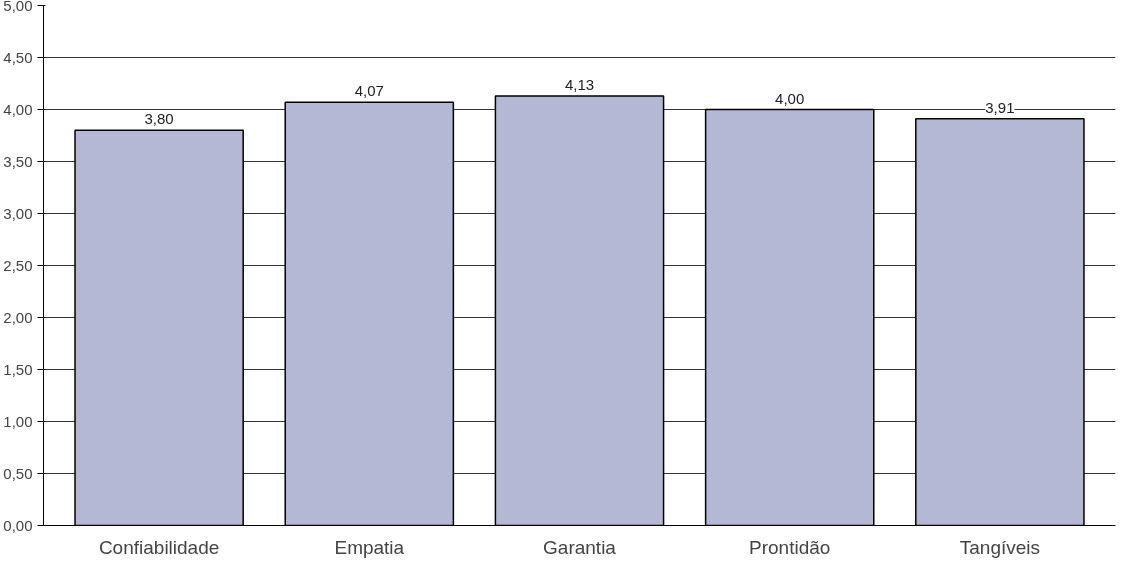 The image size is (1132, 572). Describe the element at coordinates (580, 547) in the screenshot. I see `x-tick-label: Garantia` at that location.